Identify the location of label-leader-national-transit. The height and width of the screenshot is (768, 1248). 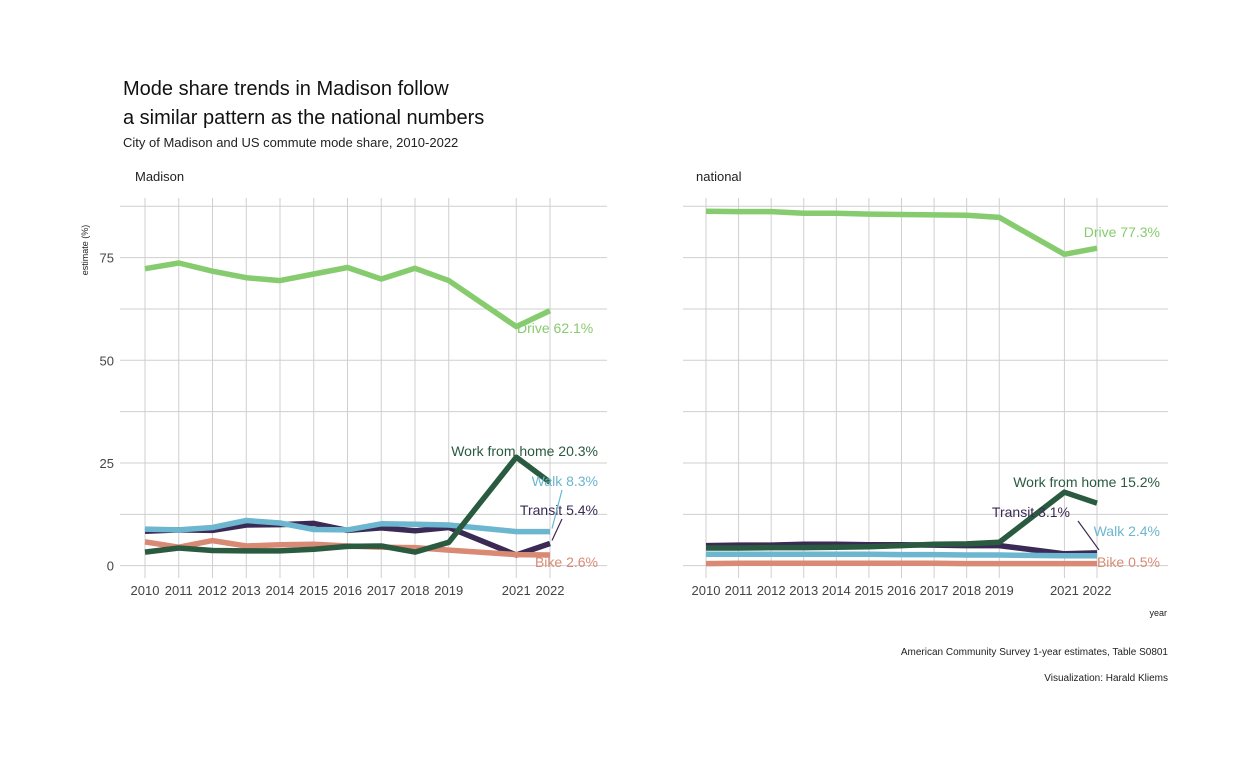
(1088, 535).